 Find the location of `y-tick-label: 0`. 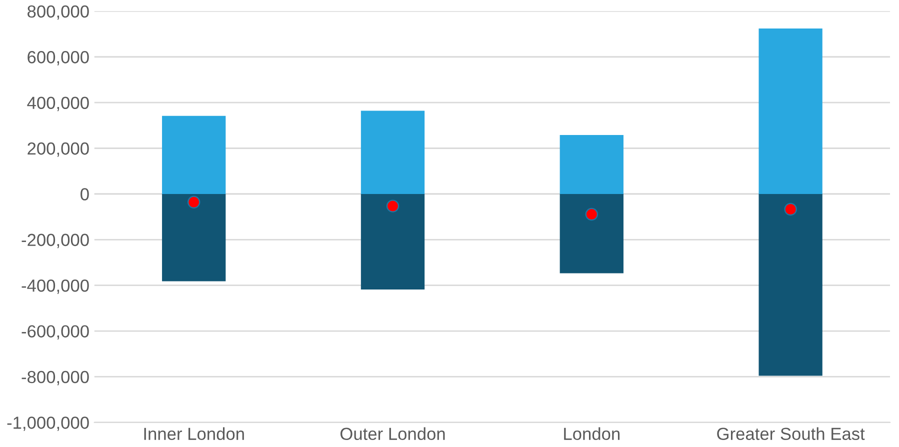

y-tick-label: 0 is located at coordinates (84, 194).